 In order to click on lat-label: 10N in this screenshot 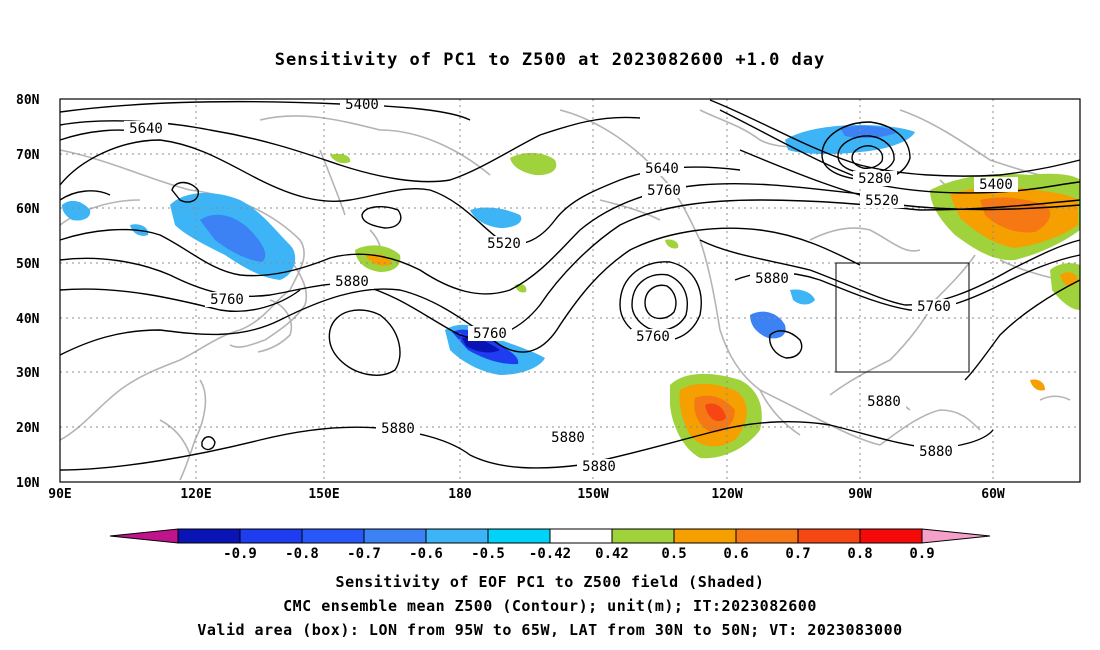, I will do `click(28, 483)`.